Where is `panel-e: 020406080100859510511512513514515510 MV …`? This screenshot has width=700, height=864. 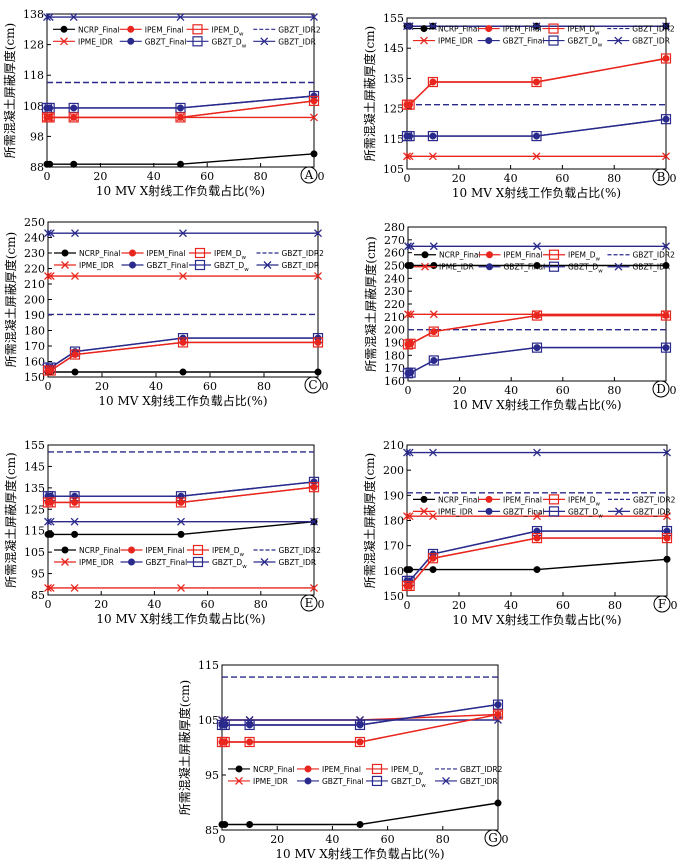
panel-e: 020406080100859510511512513514515510 MV … is located at coordinates (164, 532).